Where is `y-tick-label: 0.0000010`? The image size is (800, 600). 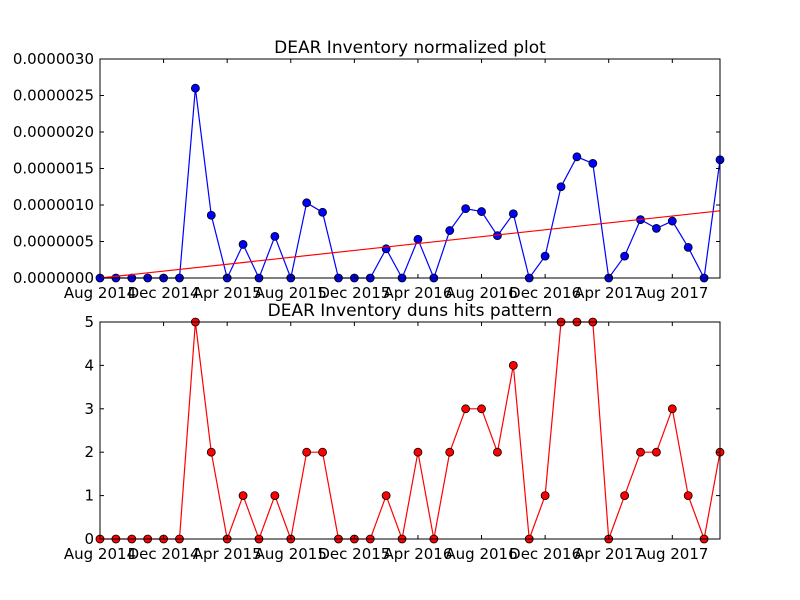 y-tick-label: 0.0000010 is located at coordinates (53, 205).